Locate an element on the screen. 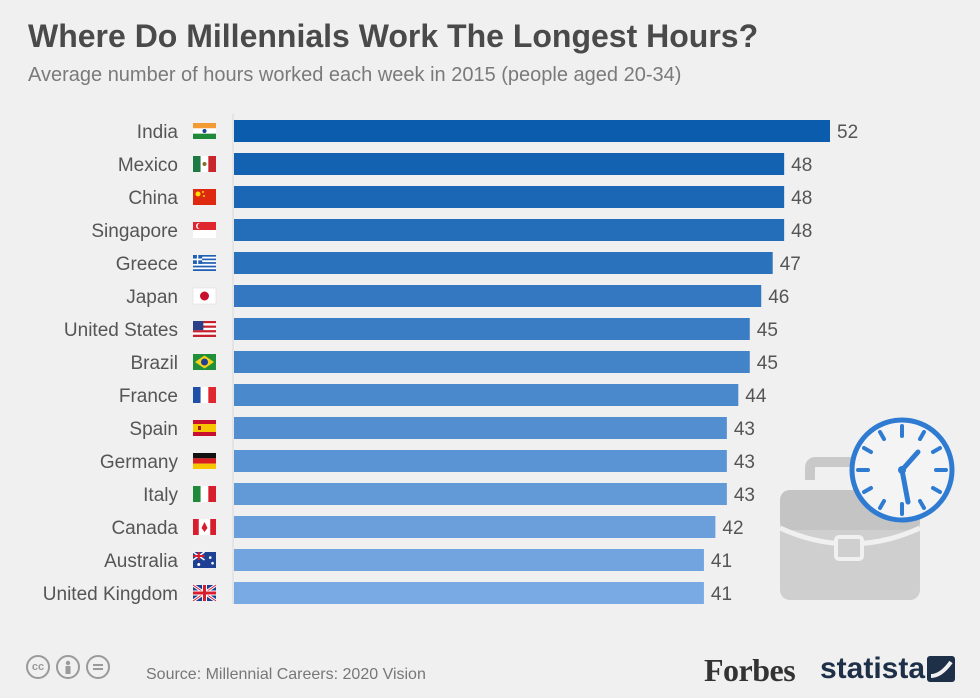 This screenshot has width=980, height=698. greece-flag is located at coordinates (204, 263).